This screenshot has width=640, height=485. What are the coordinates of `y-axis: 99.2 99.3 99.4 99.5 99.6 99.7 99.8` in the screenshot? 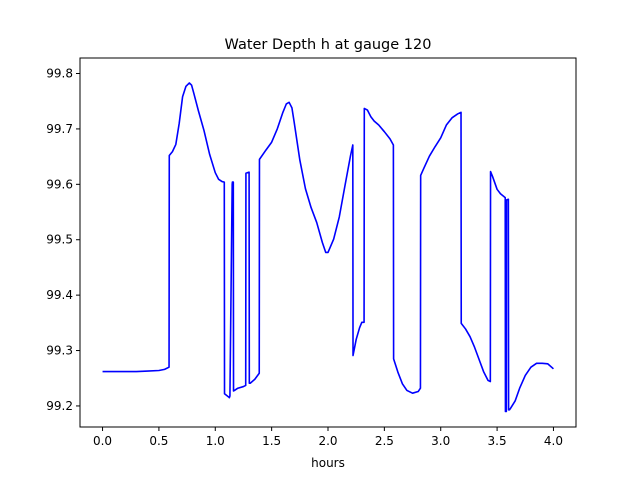 It's located at (63, 240).